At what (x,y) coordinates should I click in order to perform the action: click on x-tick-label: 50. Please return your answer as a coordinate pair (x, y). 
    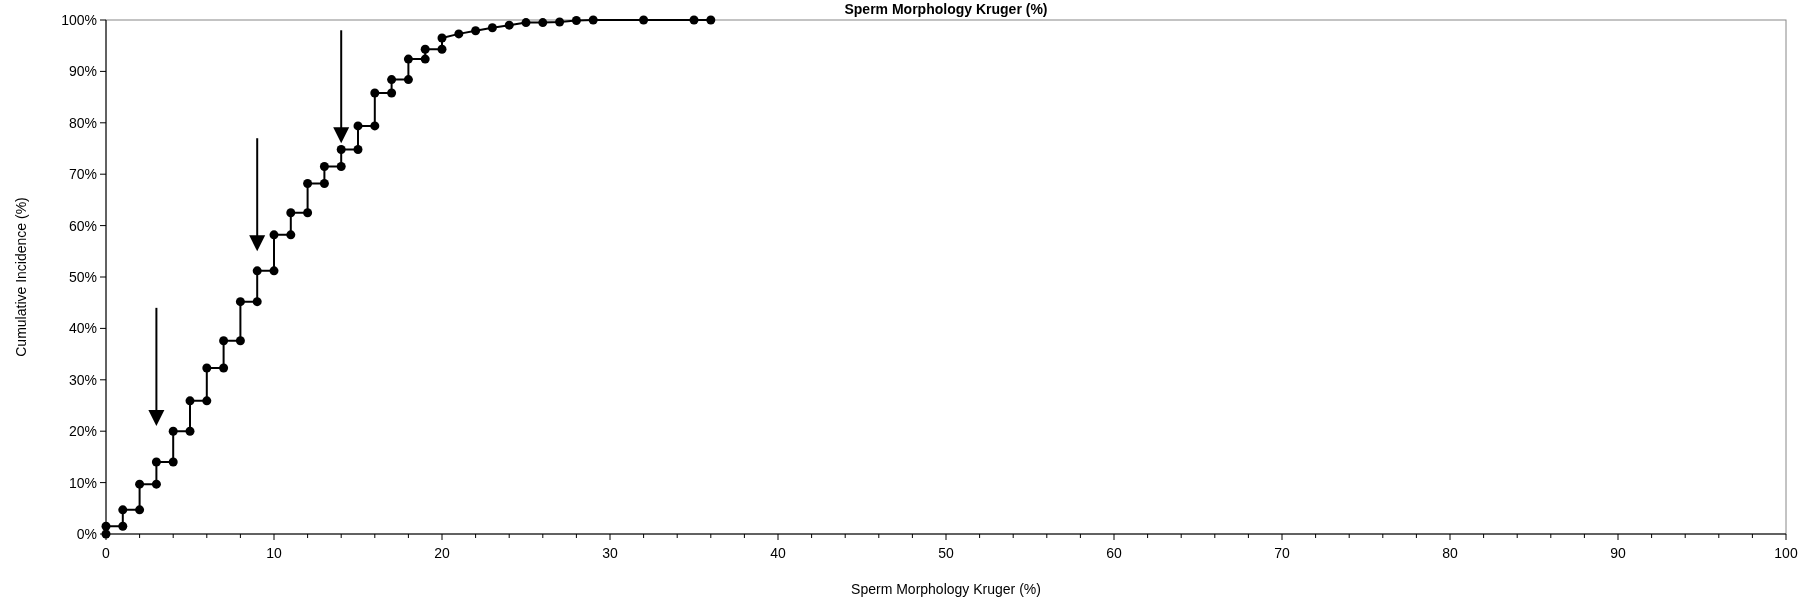
    Looking at the image, I should click on (946, 553).